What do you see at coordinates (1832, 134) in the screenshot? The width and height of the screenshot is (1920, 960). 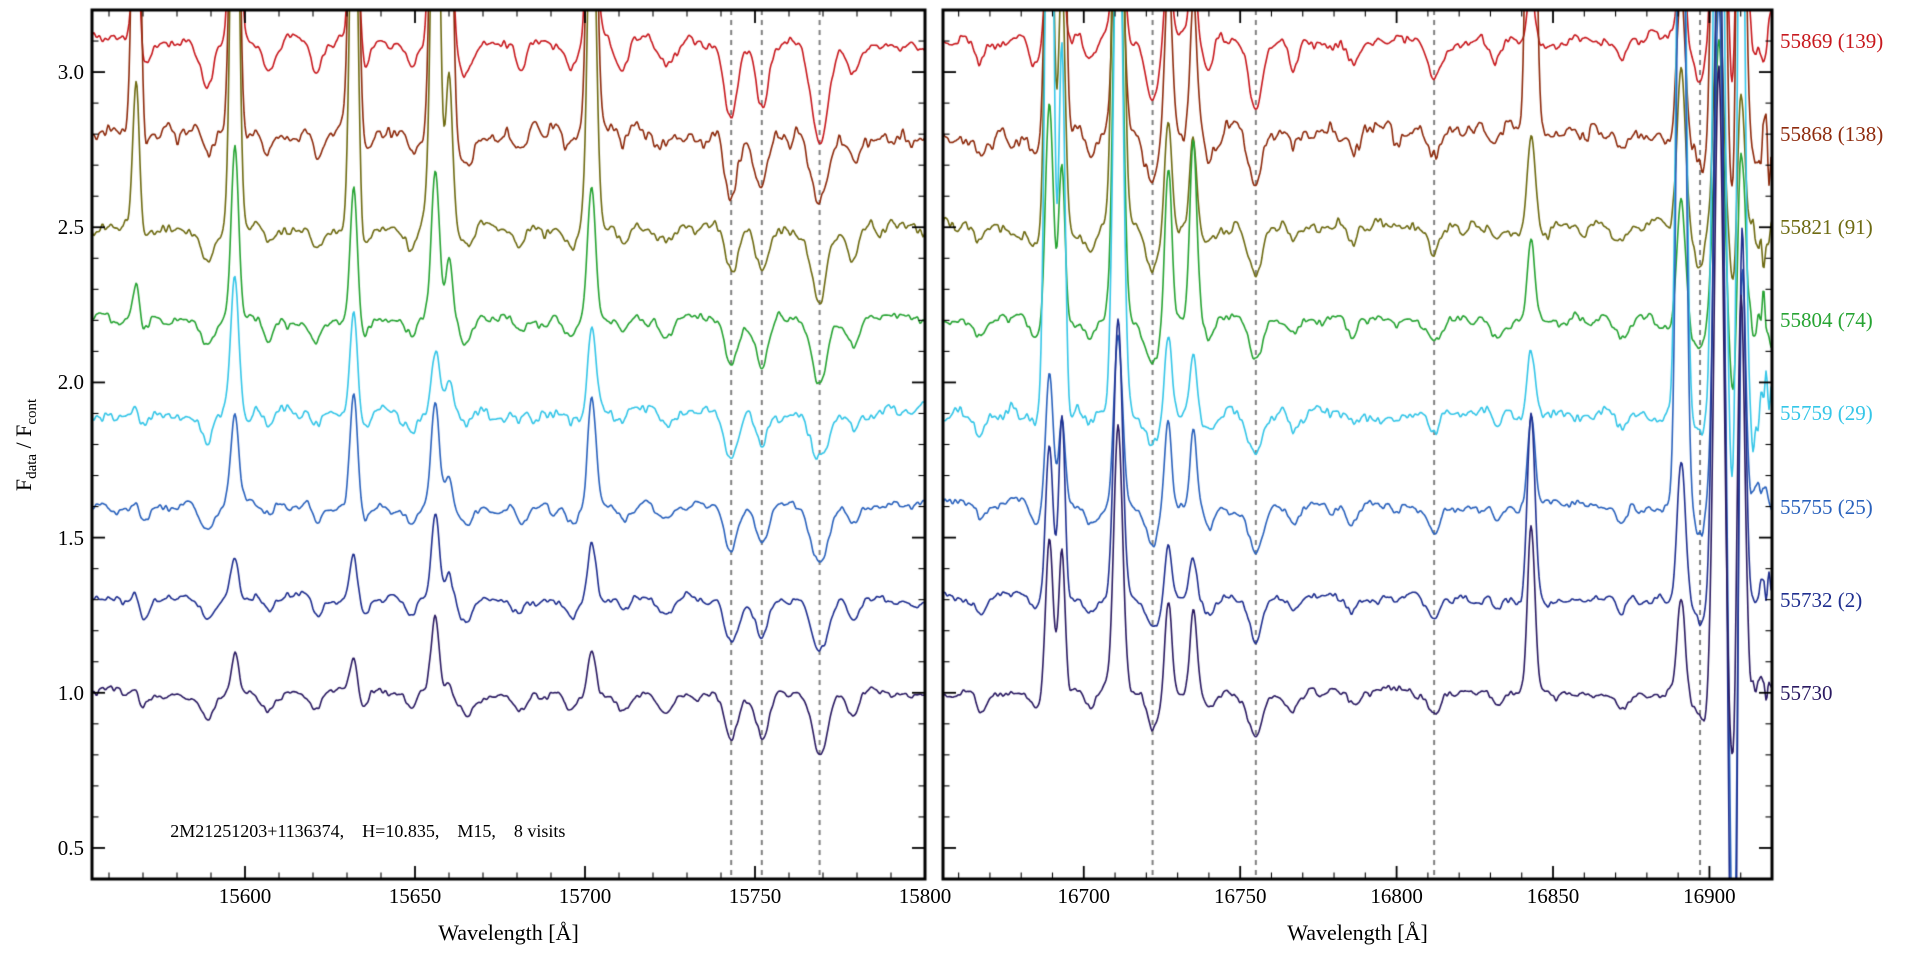 I see `series-label: 55868 (138)` at bounding box center [1832, 134].